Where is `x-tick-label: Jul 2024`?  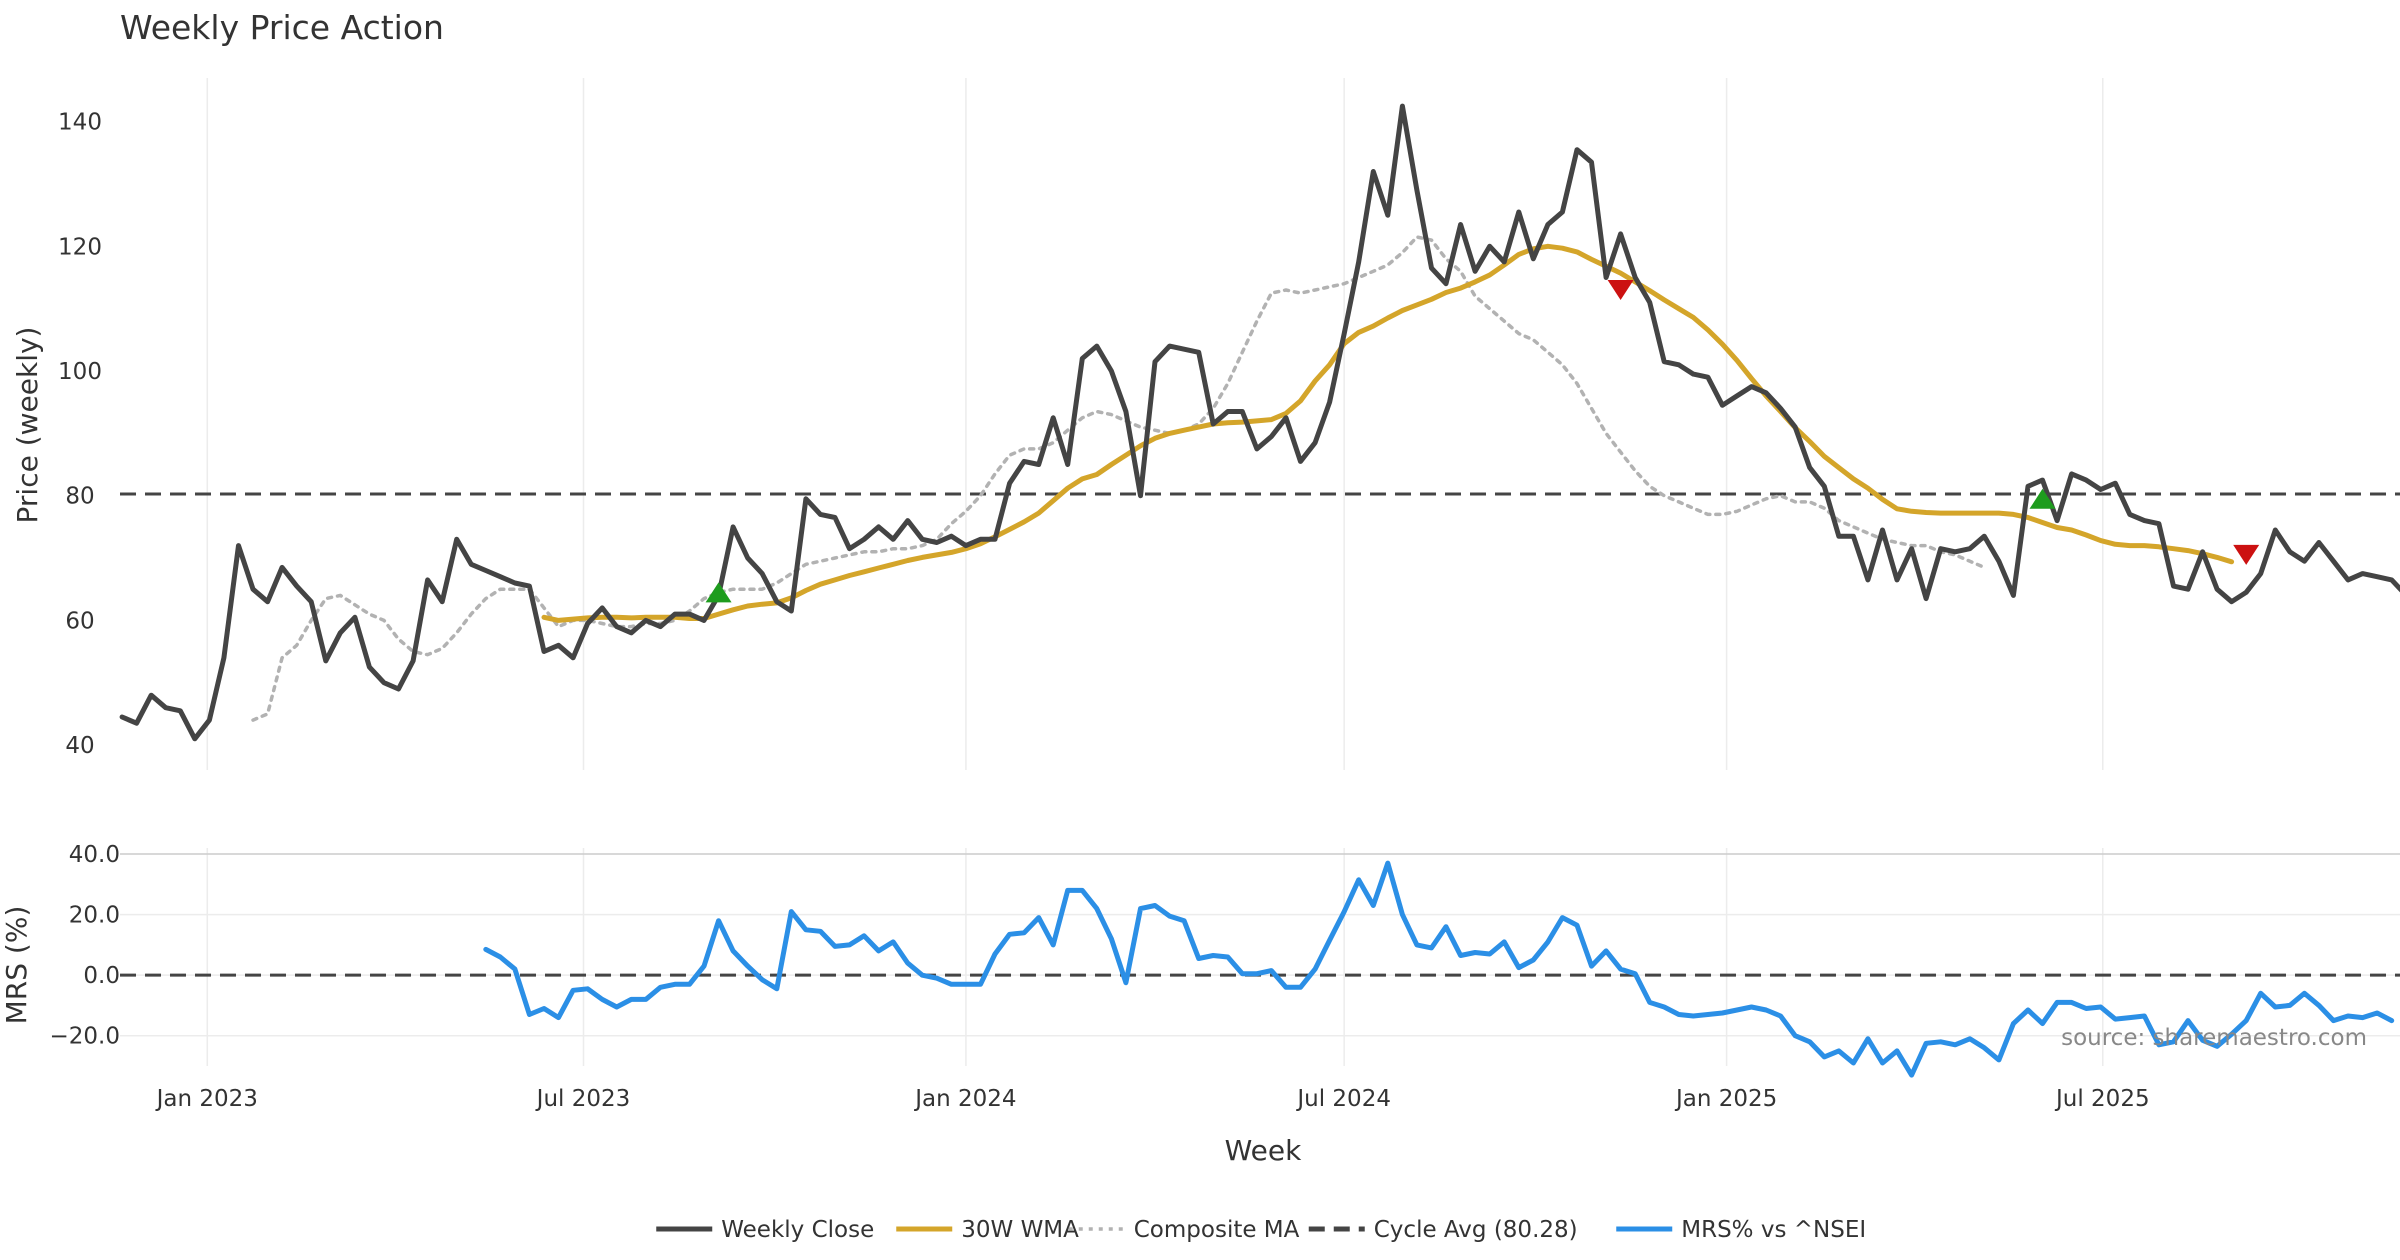 x-tick-label: Jul 2024 is located at coordinates (1343, 1099).